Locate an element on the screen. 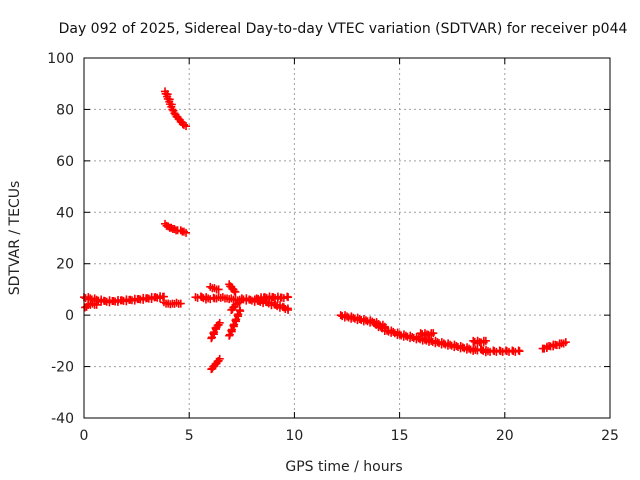  y-tick-label: 80 is located at coordinates (65, 110).